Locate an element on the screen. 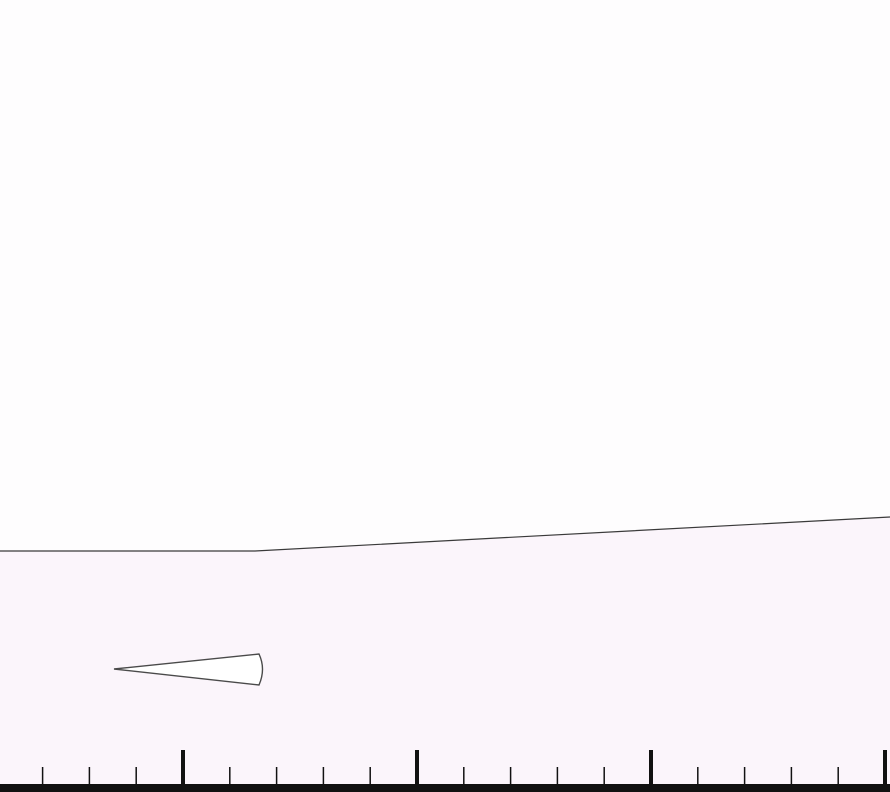 Image resolution: width=890 pixels, height=792 pixels. ruler is located at coordinates (464, 767).